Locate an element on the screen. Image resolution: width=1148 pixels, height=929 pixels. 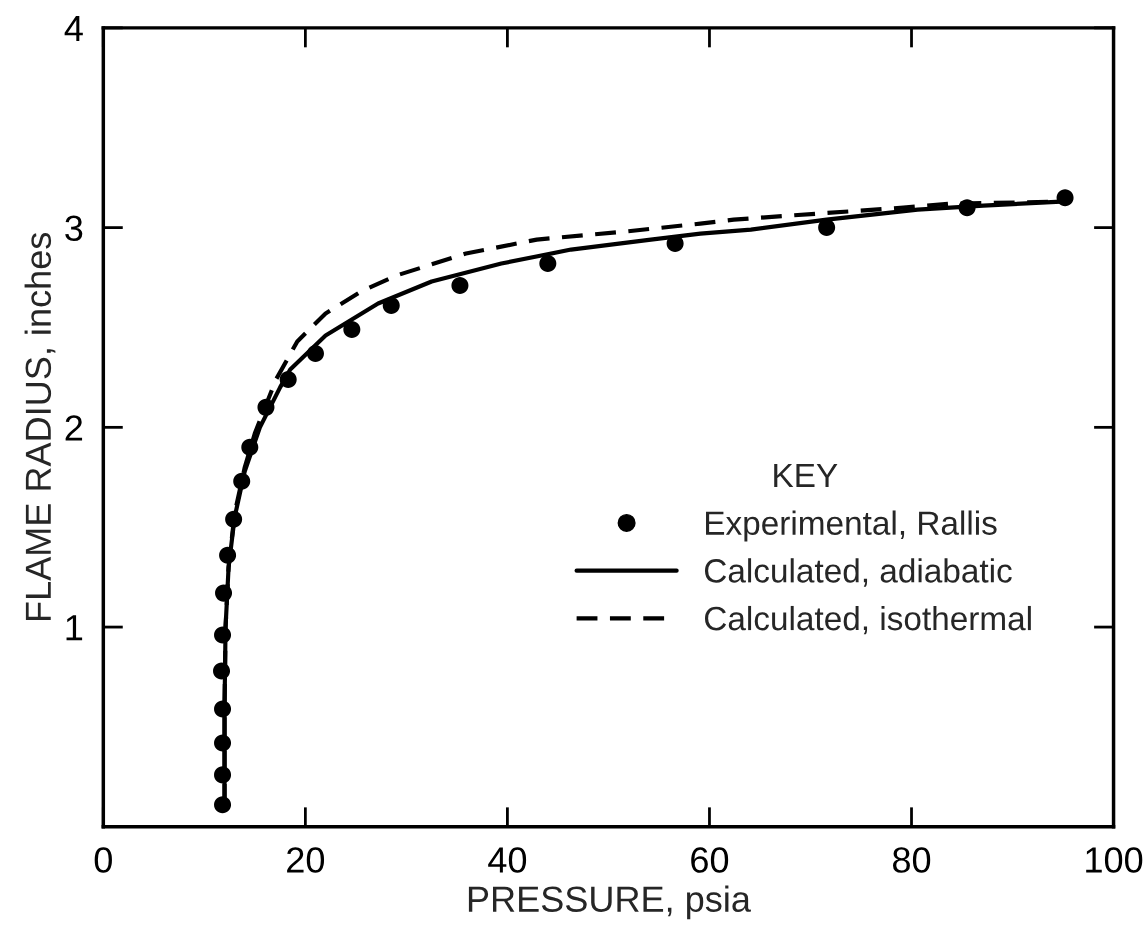
x-tick-label: 40 is located at coordinates (507, 860).